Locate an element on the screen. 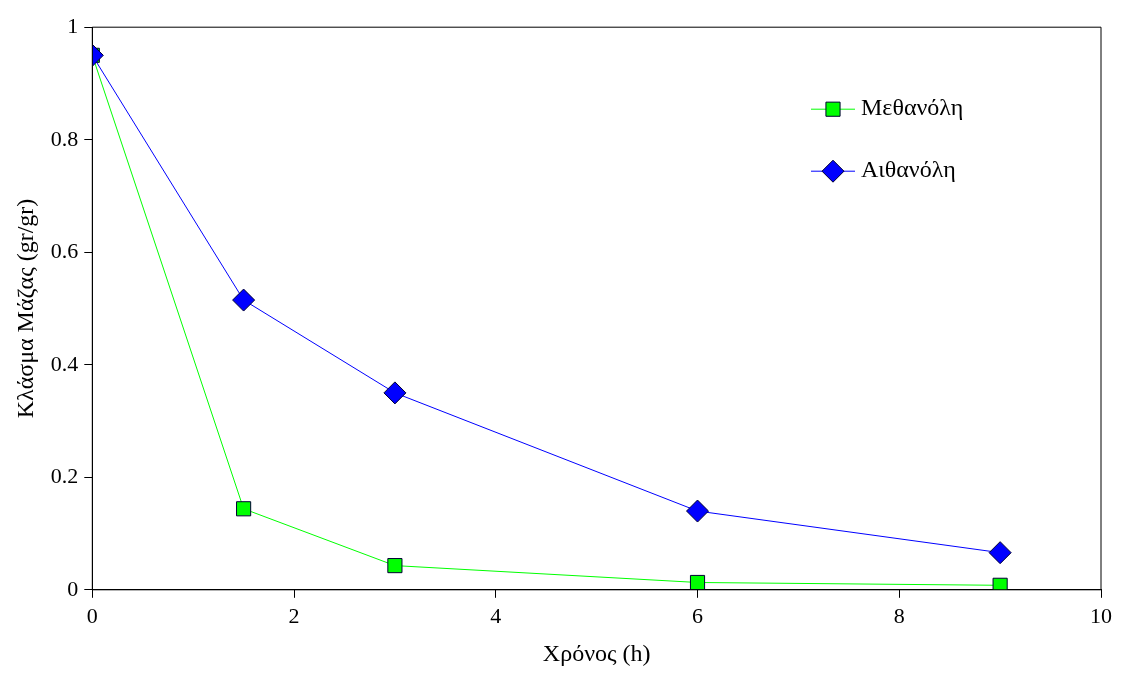 The width and height of the screenshot is (1126, 681). legend-label: Αιθανόλη is located at coordinates (908, 169).